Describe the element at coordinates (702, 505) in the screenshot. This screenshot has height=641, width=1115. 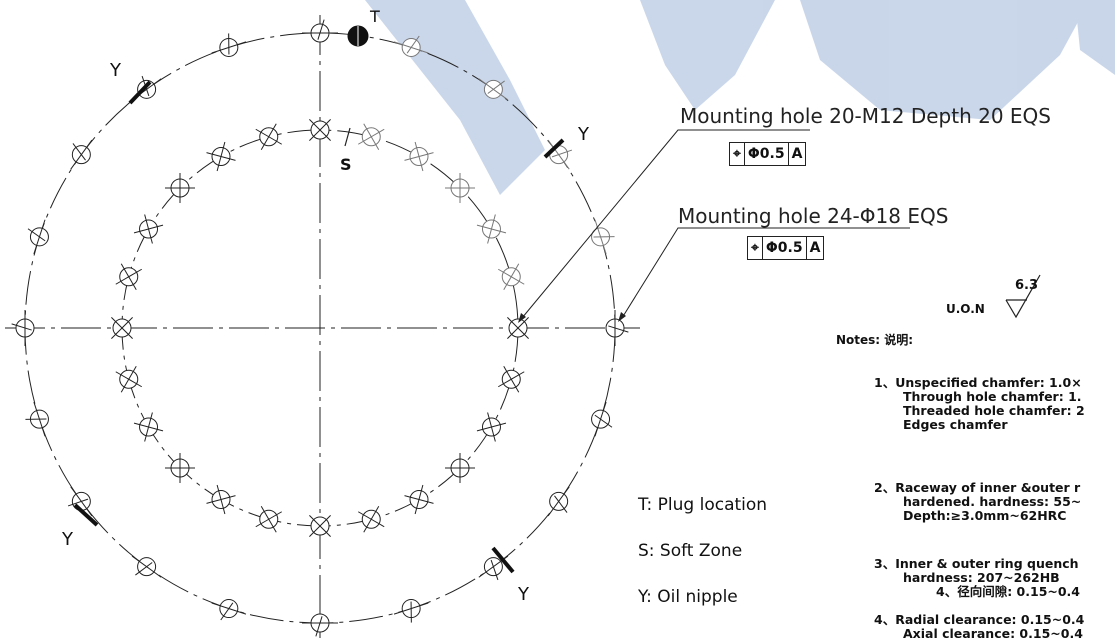
I see `legend-plug: T: Plug location` at that location.